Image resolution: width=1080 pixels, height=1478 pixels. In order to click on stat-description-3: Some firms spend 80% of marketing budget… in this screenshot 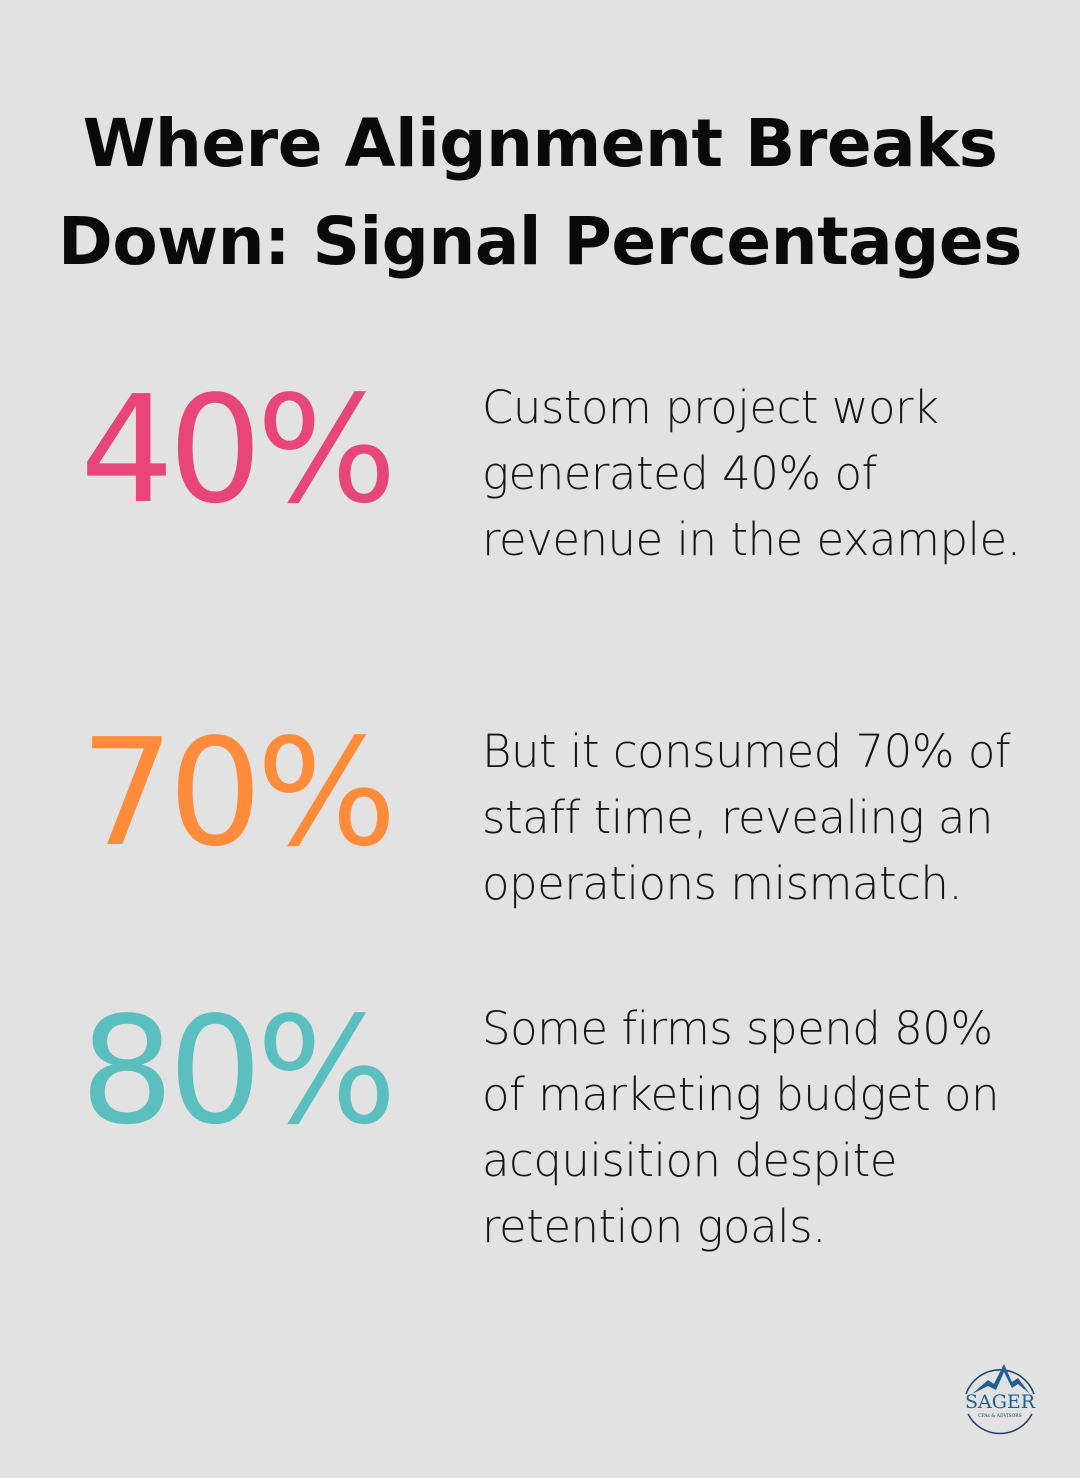, I will do `click(741, 1127)`.